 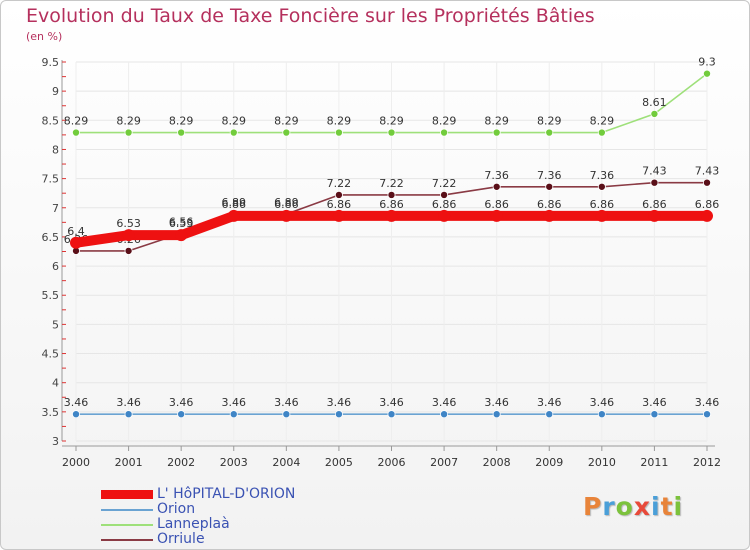 I want to click on x-tick-label: 2005, so click(x=339, y=462).